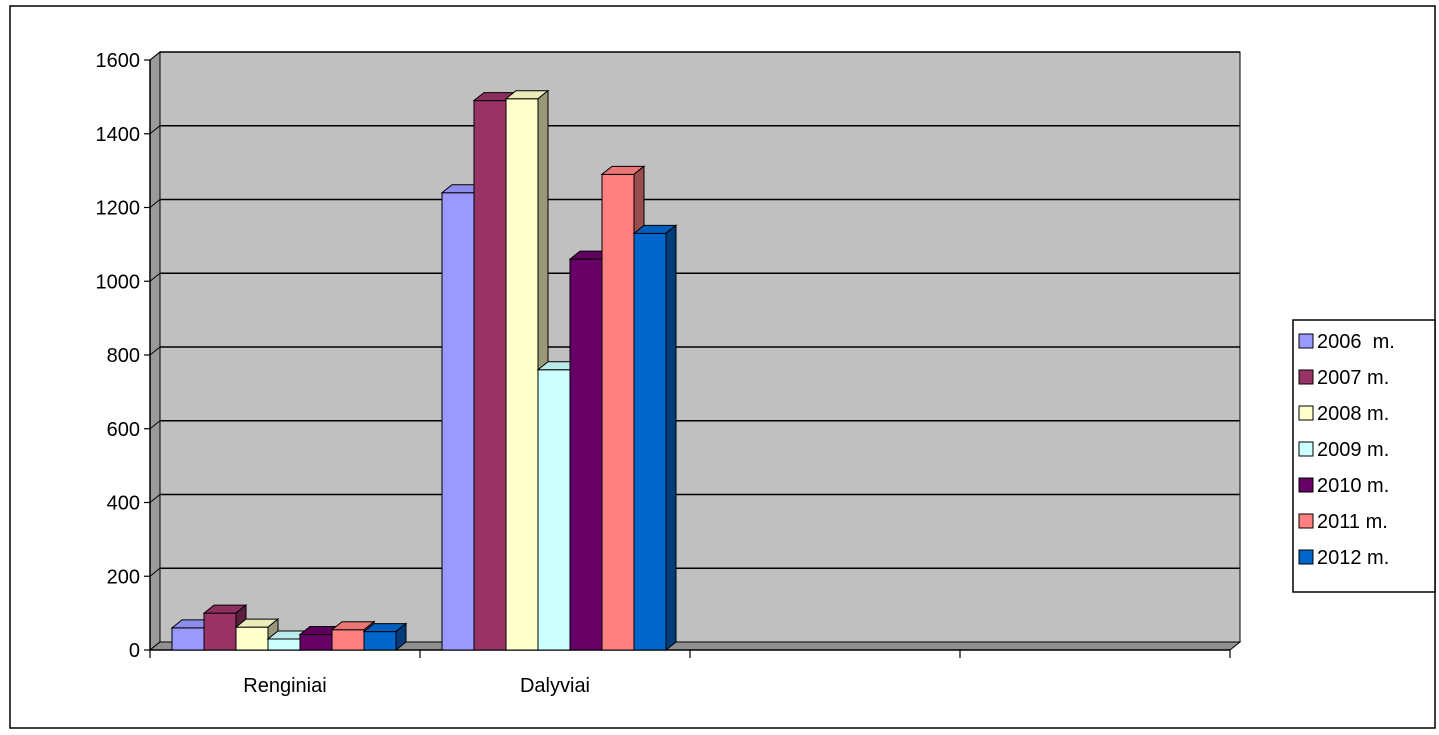 The height and width of the screenshot is (735, 1439). Describe the element at coordinates (1353, 450) in the screenshot. I see `legend-label: 2009 m.` at that location.